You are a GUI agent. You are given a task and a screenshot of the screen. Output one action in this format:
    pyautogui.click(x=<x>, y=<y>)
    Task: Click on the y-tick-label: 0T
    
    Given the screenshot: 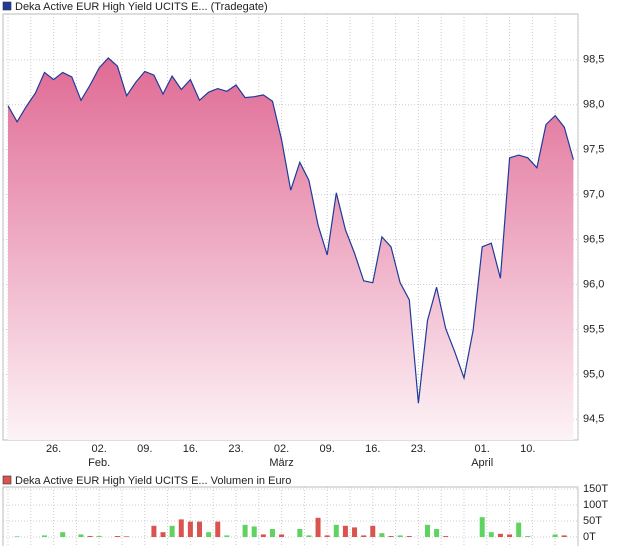 What is the action you would take?
    pyautogui.click(x=589, y=537)
    